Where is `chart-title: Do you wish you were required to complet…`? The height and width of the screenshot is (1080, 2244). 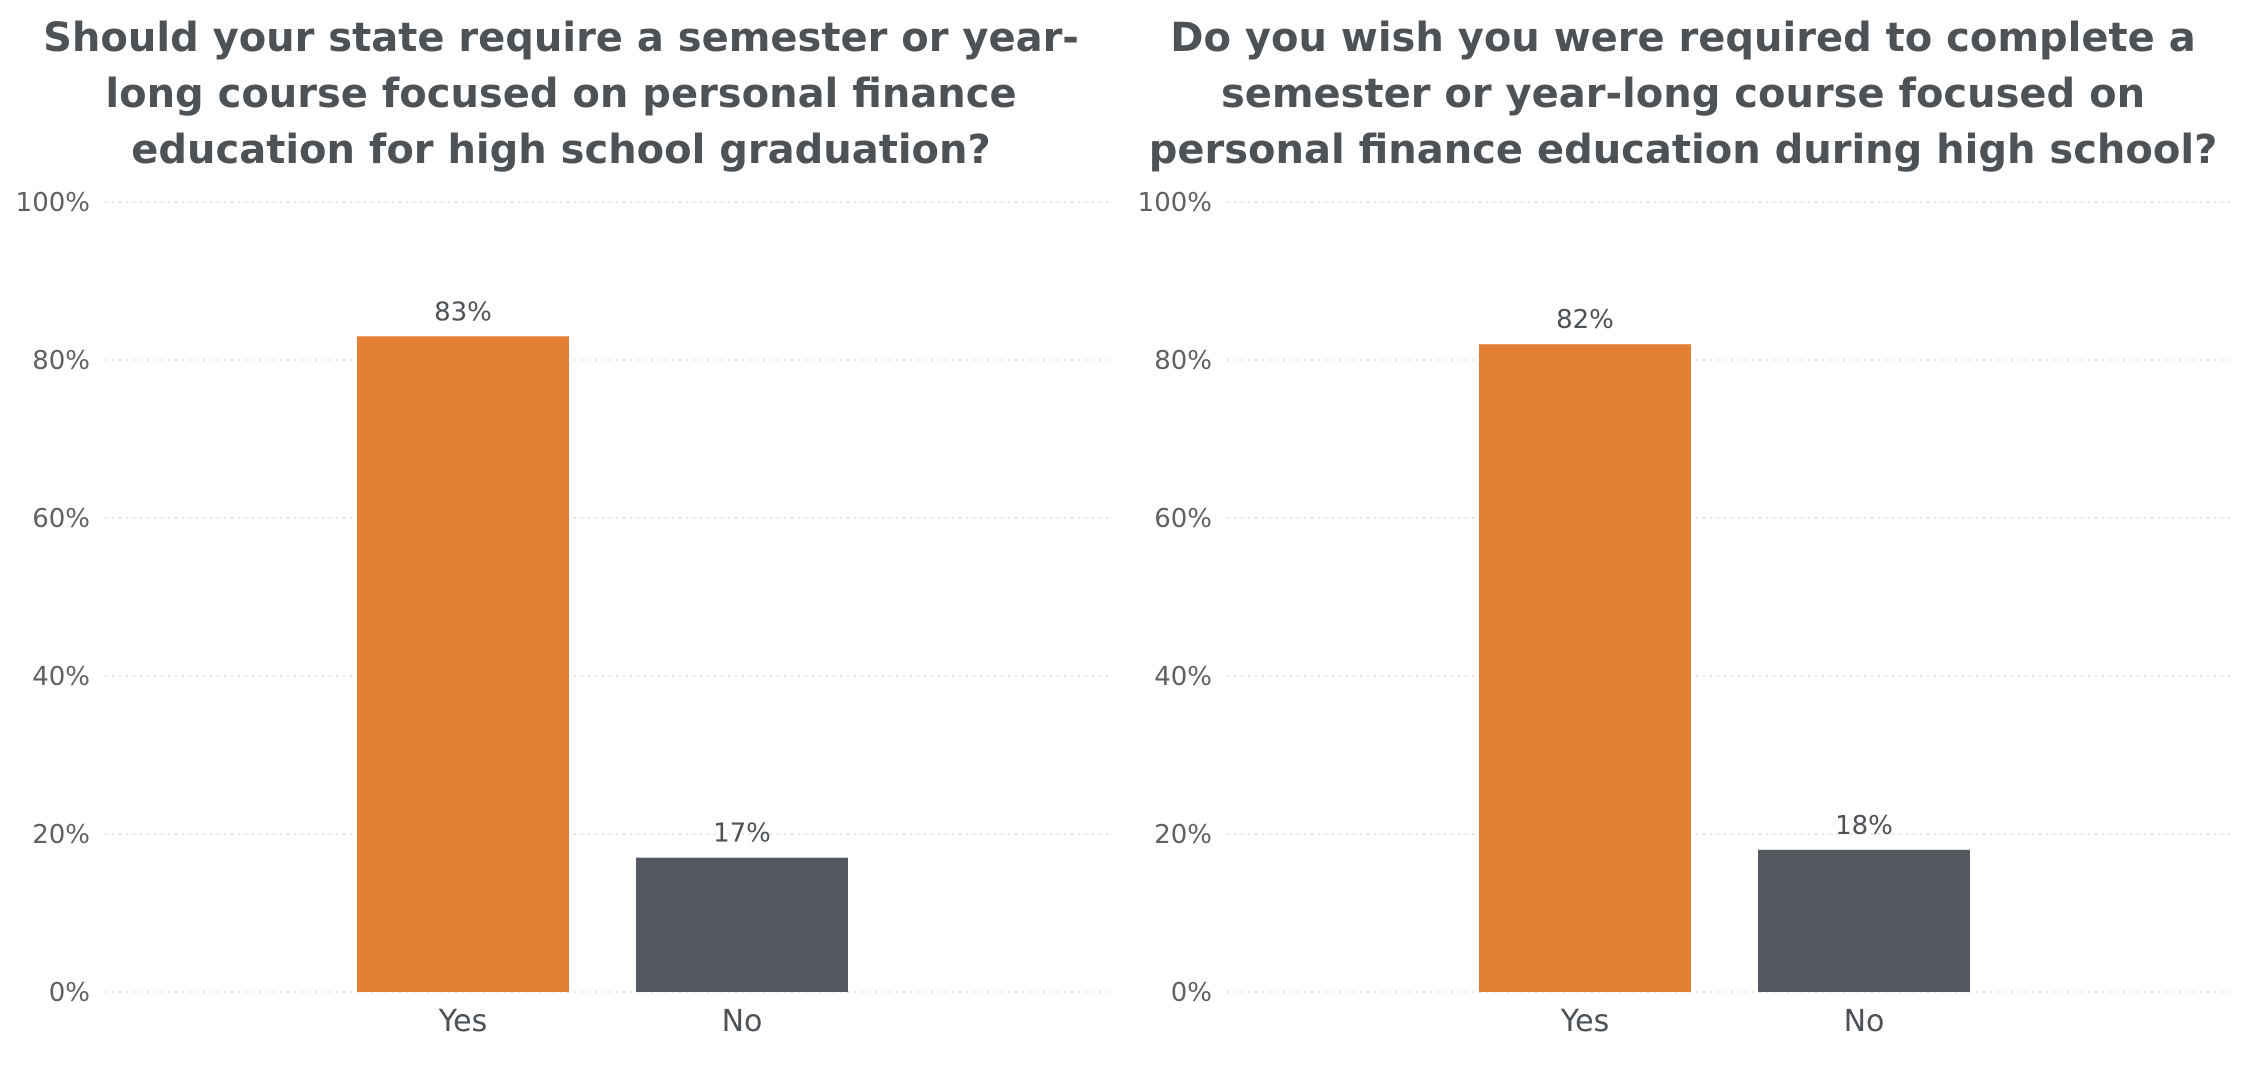
chart-title: Do you wish you were required to complet… is located at coordinates (1683, 94).